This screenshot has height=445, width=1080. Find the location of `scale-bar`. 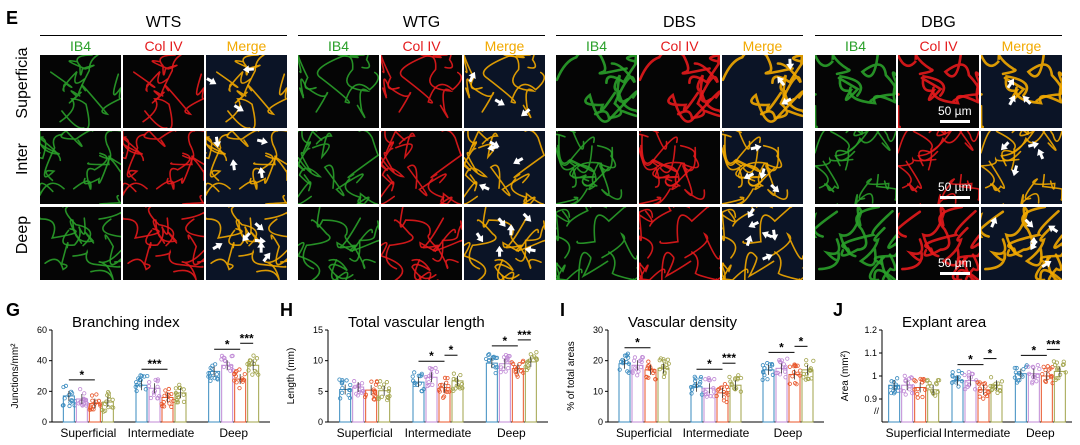

scale-bar is located at coordinates (955, 273).